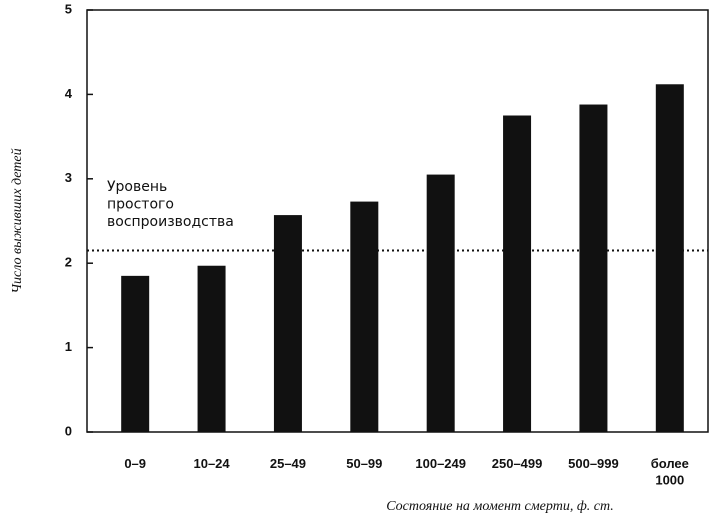  What do you see at coordinates (593, 463) in the screenshot?
I see `x-tick-label: 500–999` at bounding box center [593, 463].